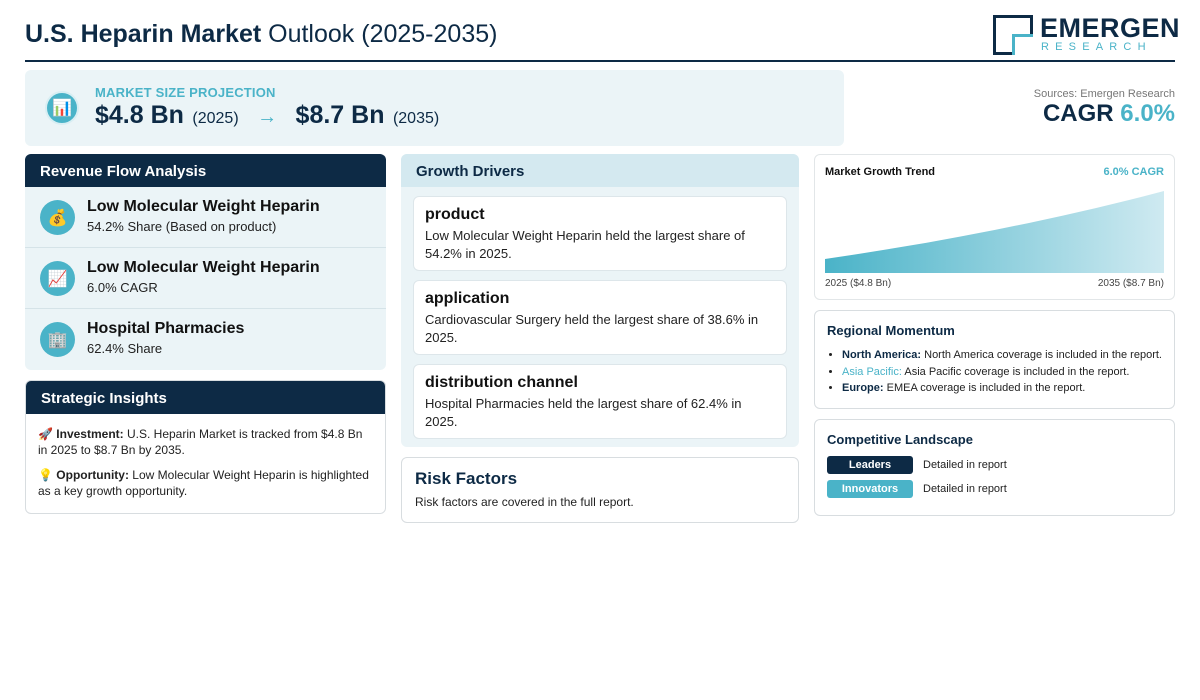  I want to click on money-bag-icon: 💰, so click(57, 217).